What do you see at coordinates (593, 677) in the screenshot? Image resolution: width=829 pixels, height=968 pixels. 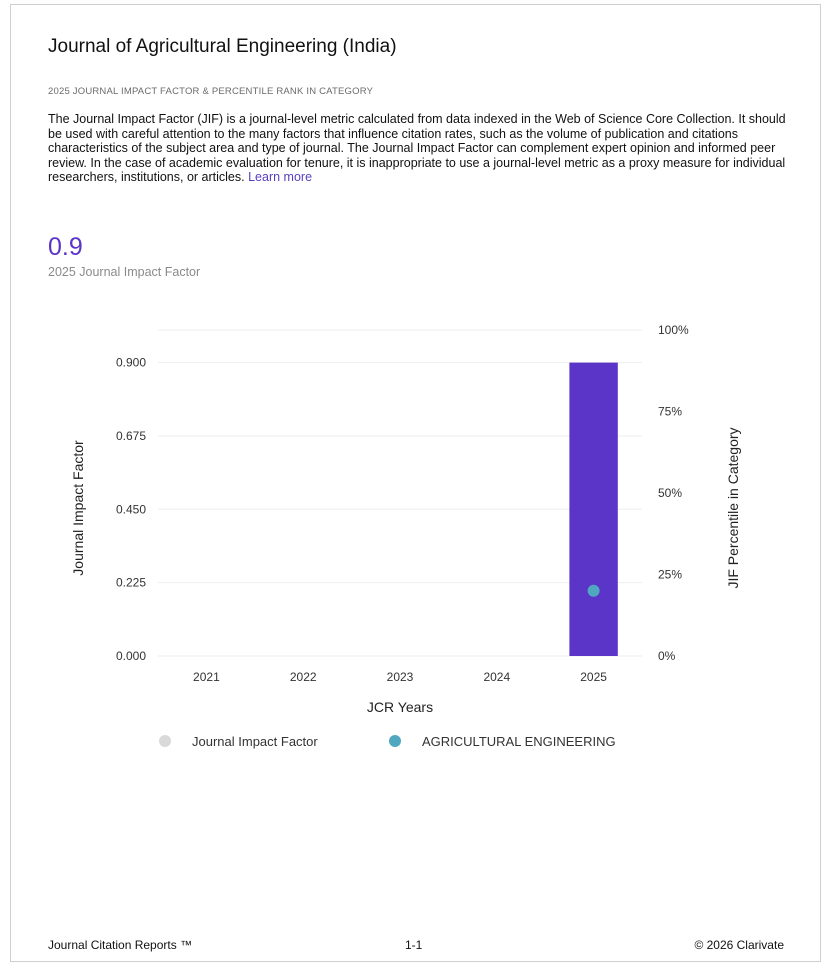 I see `x-tick-label: 2025` at bounding box center [593, 677].